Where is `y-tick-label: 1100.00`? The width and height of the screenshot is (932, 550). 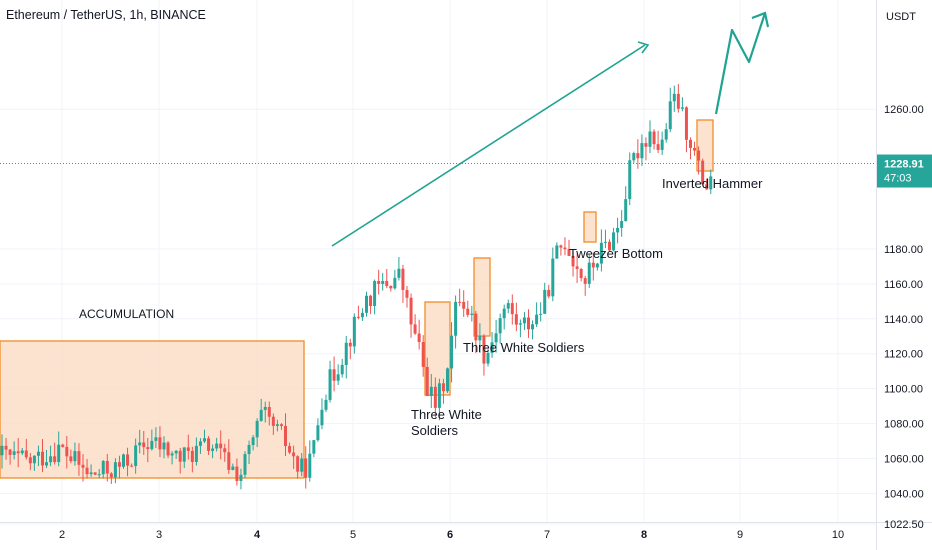 y-tick-label: 1100.00 is located at coordinates (903, 390).